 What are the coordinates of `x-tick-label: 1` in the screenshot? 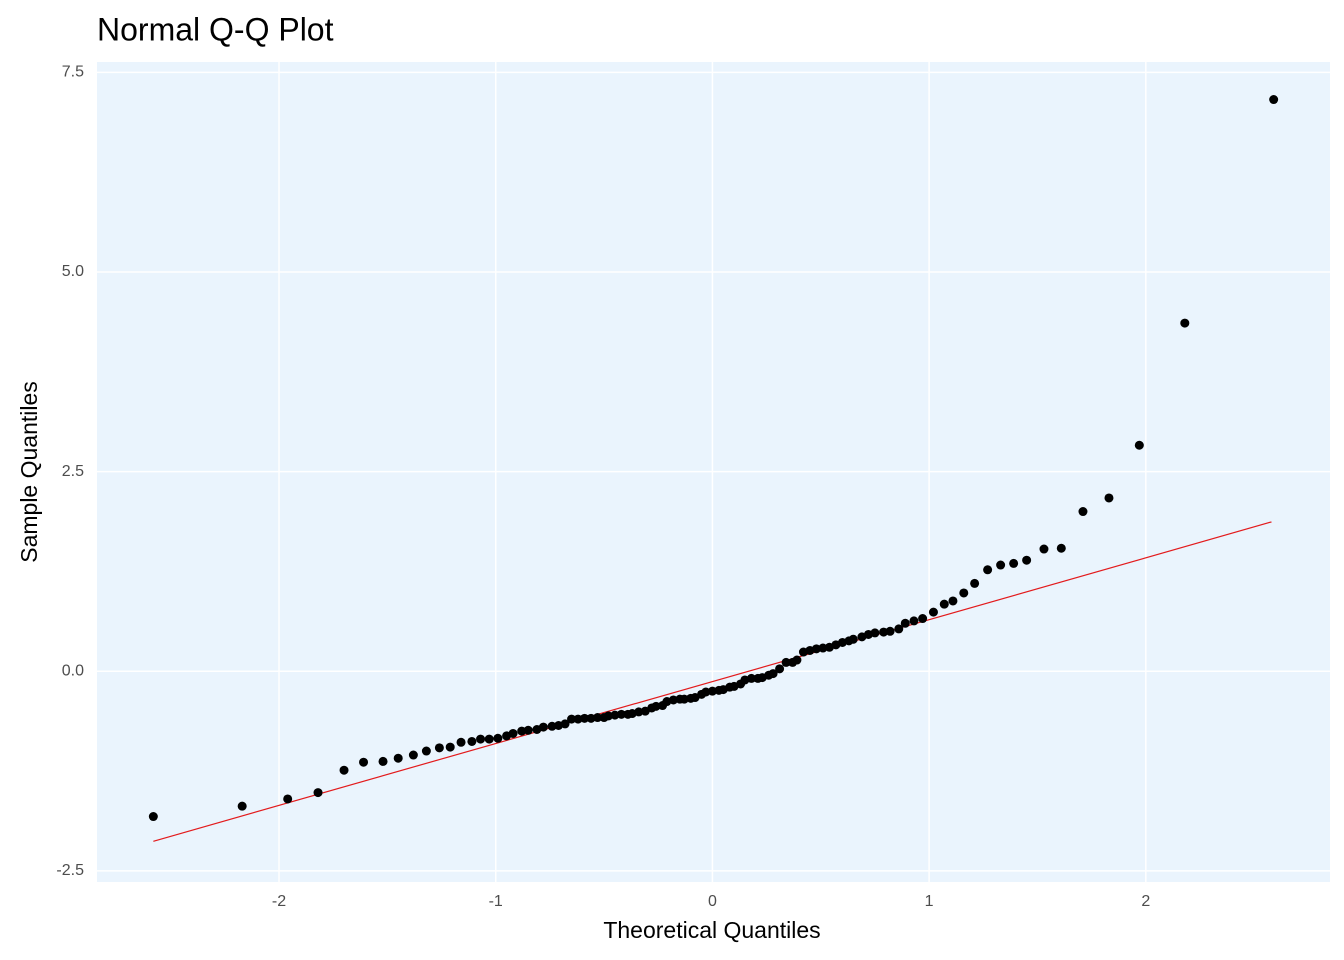 It's located at (929, 901).